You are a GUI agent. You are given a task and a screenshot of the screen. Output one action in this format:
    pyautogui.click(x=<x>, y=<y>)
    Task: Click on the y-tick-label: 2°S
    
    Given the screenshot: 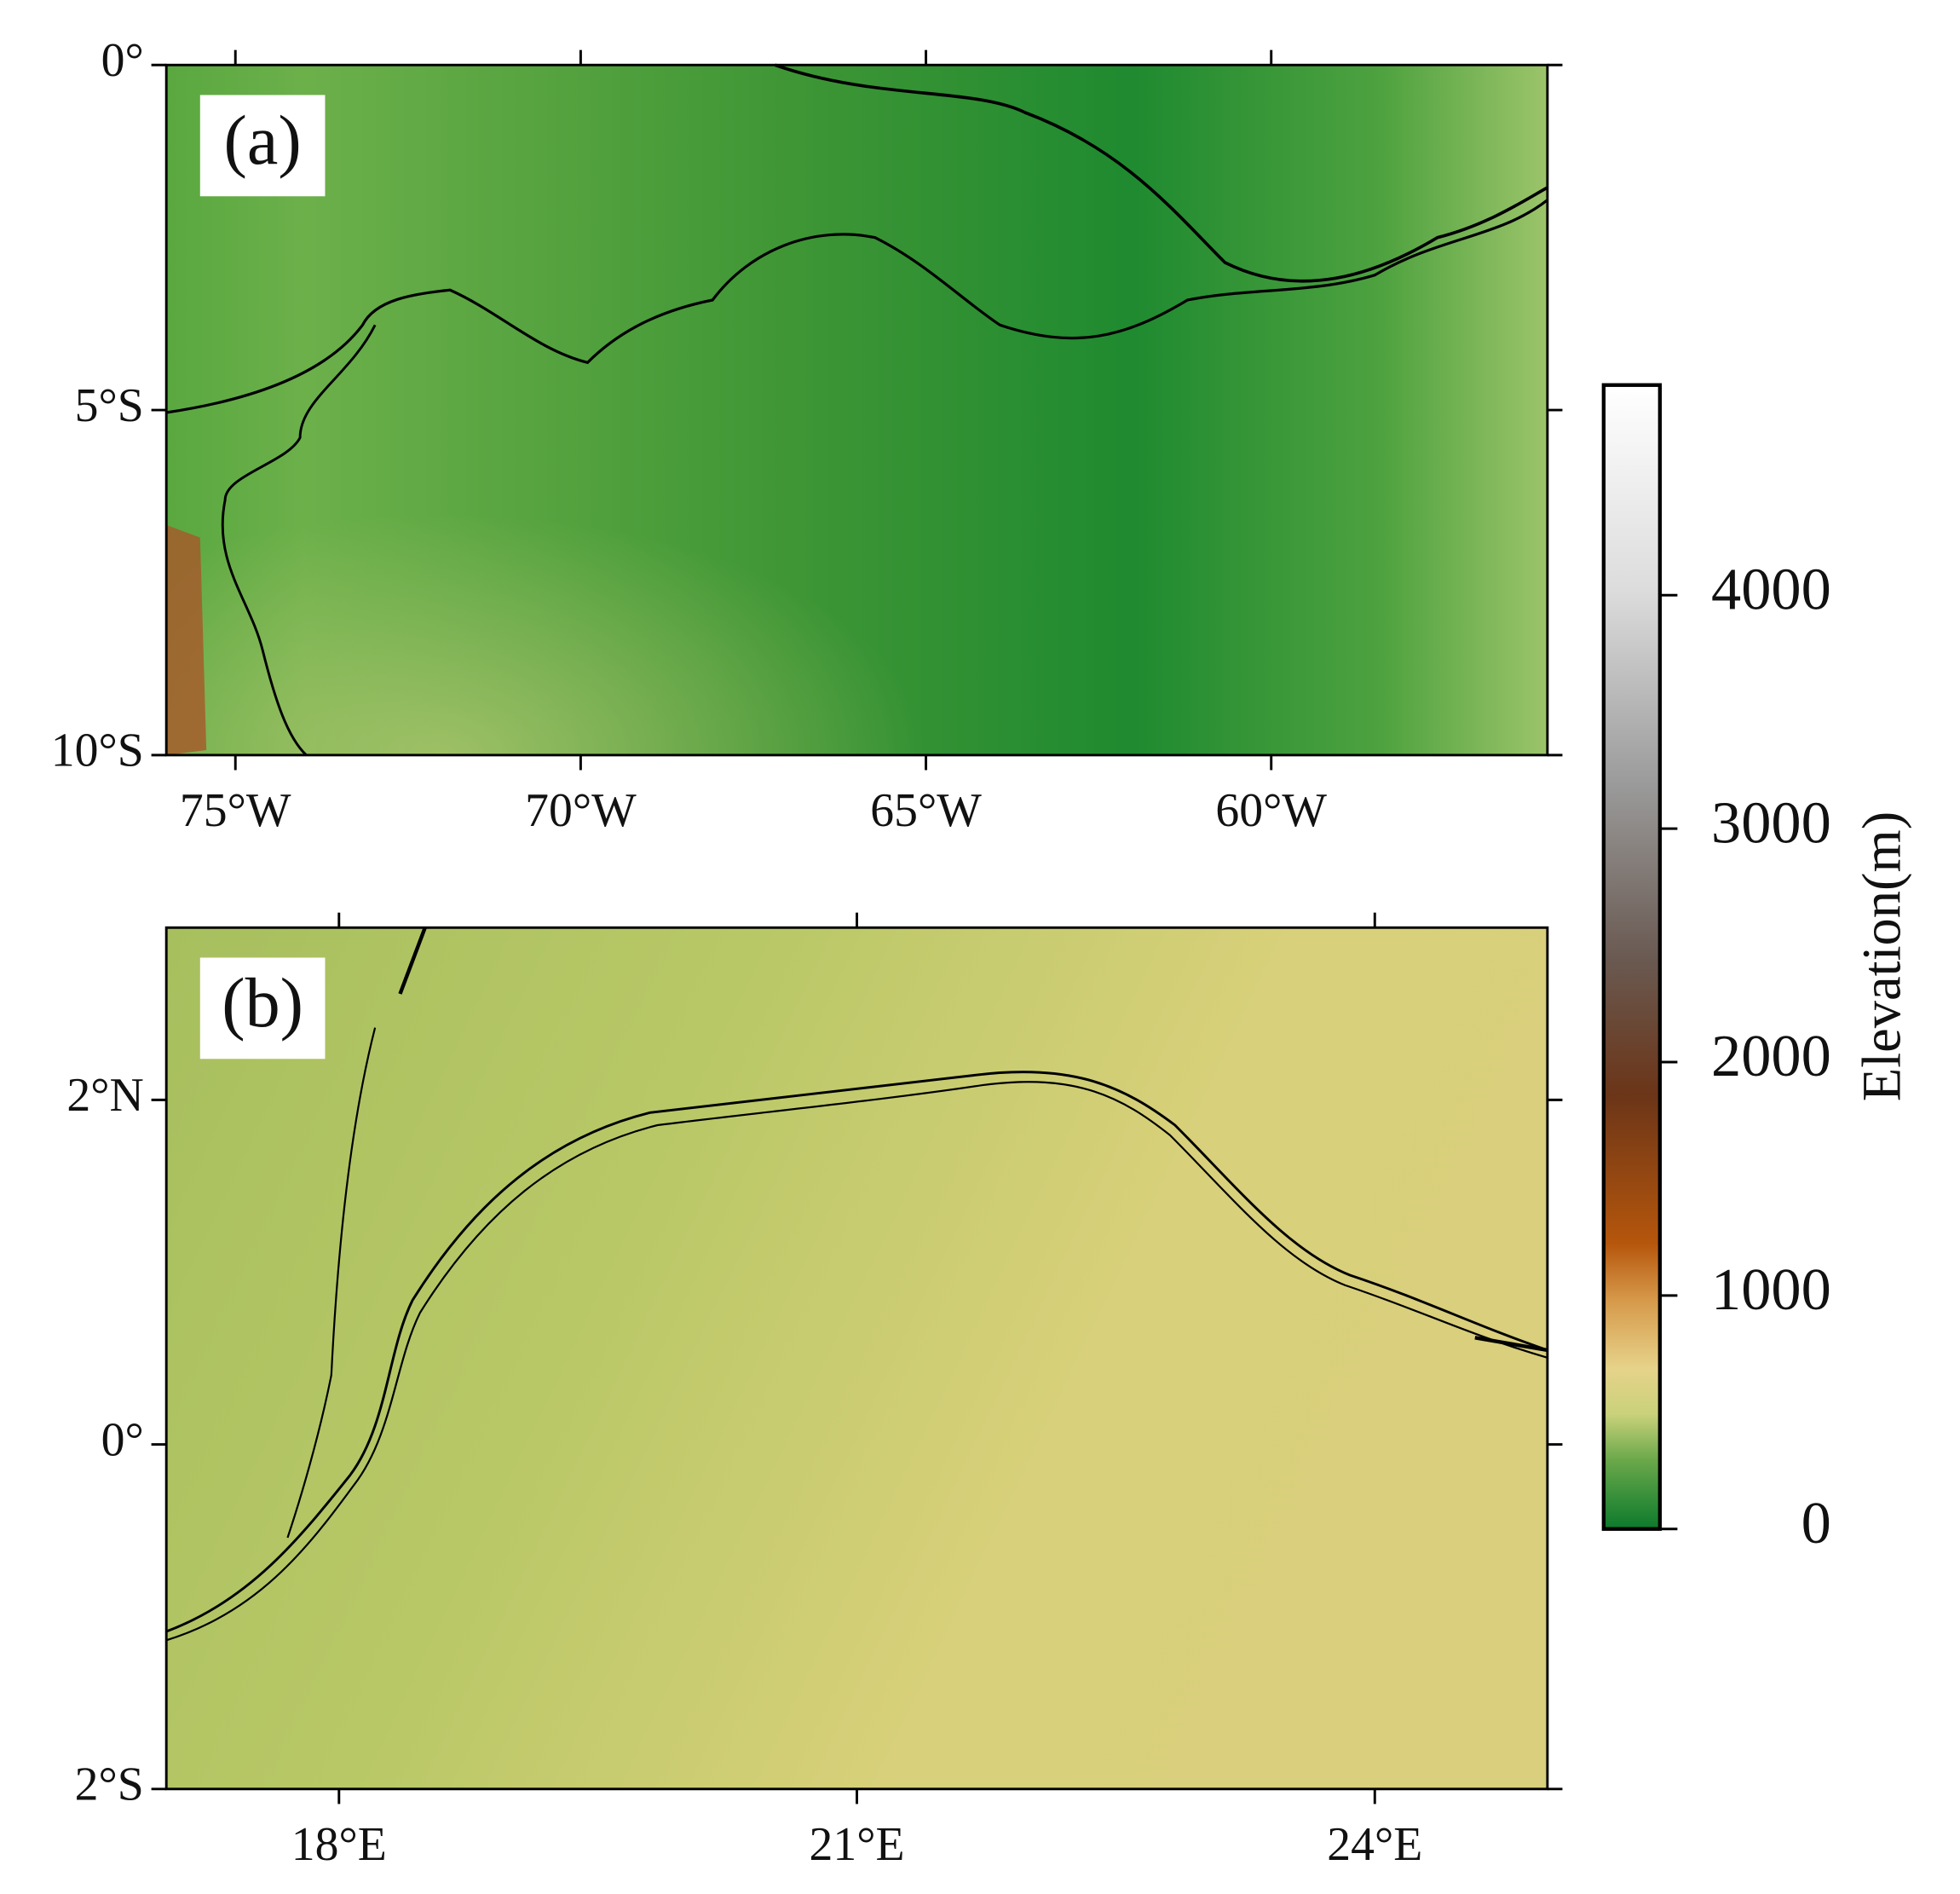 What is the action you would take?
    pyautogui.click(x=109, y=1785)
    